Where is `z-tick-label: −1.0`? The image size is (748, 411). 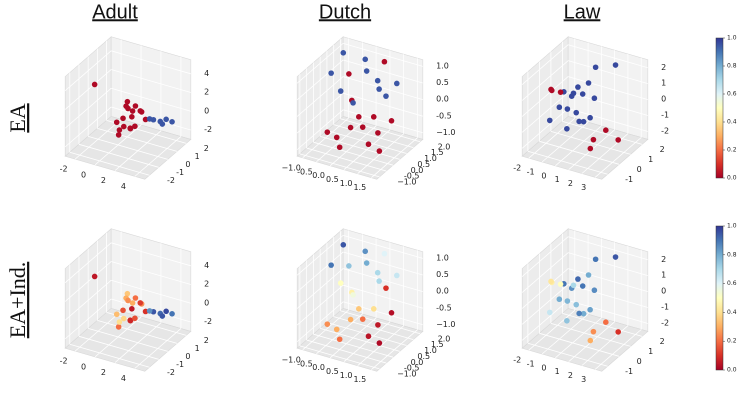
z-tick-label: −1.0 is located at coordinates (445, 324).